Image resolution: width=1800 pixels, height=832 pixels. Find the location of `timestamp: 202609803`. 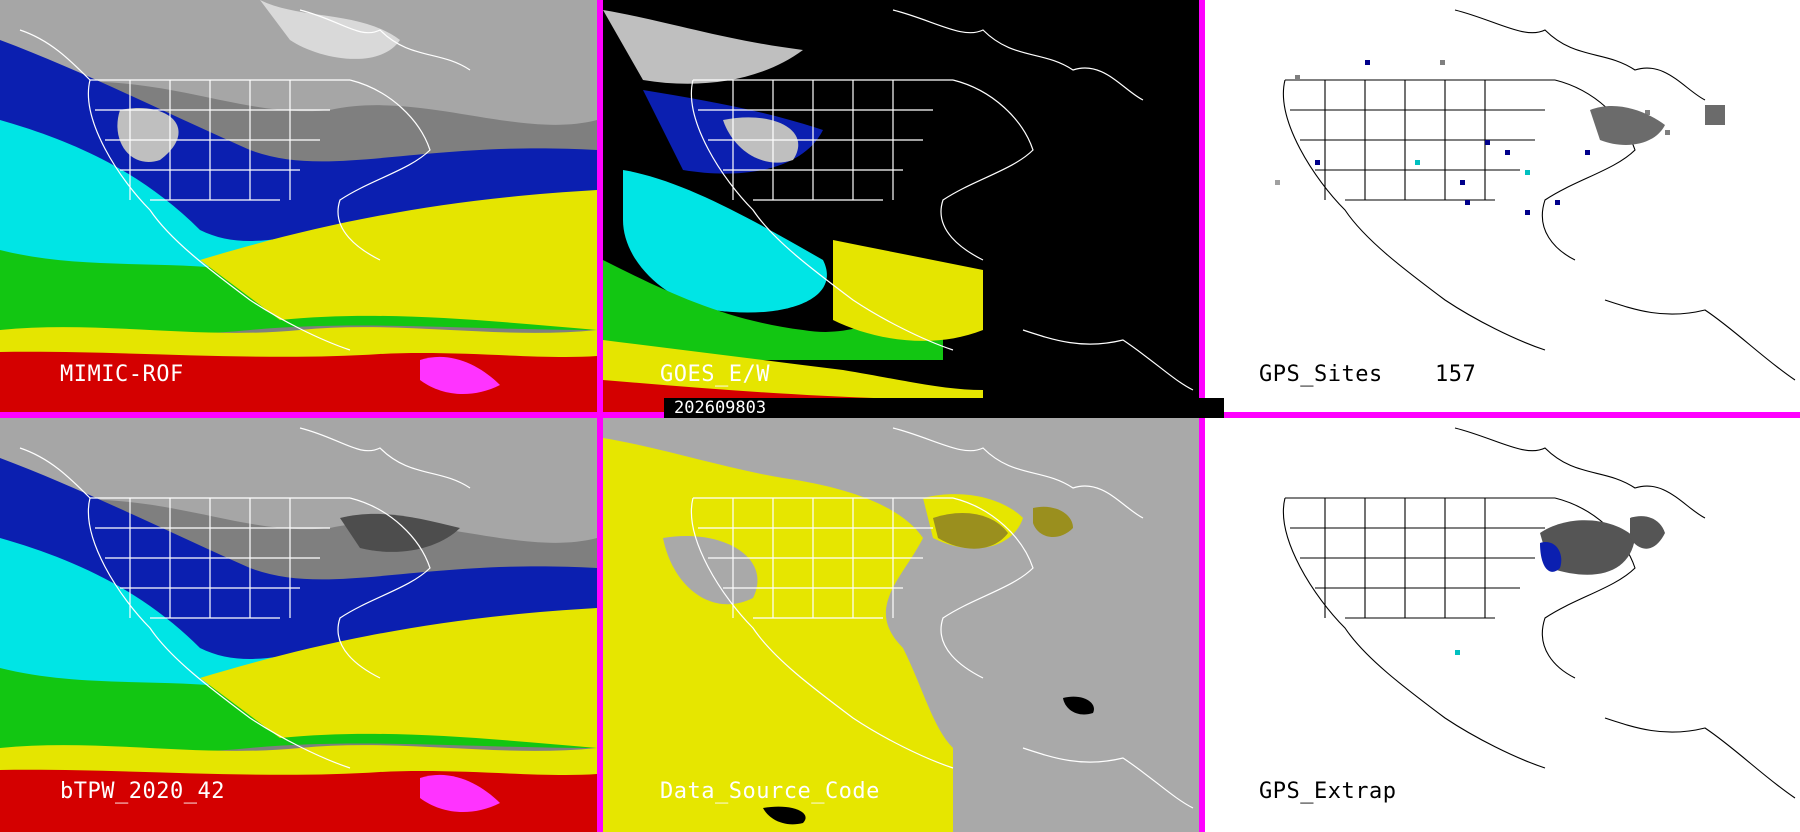

timestamp: 202609803 is located at coordinates (720, 408).